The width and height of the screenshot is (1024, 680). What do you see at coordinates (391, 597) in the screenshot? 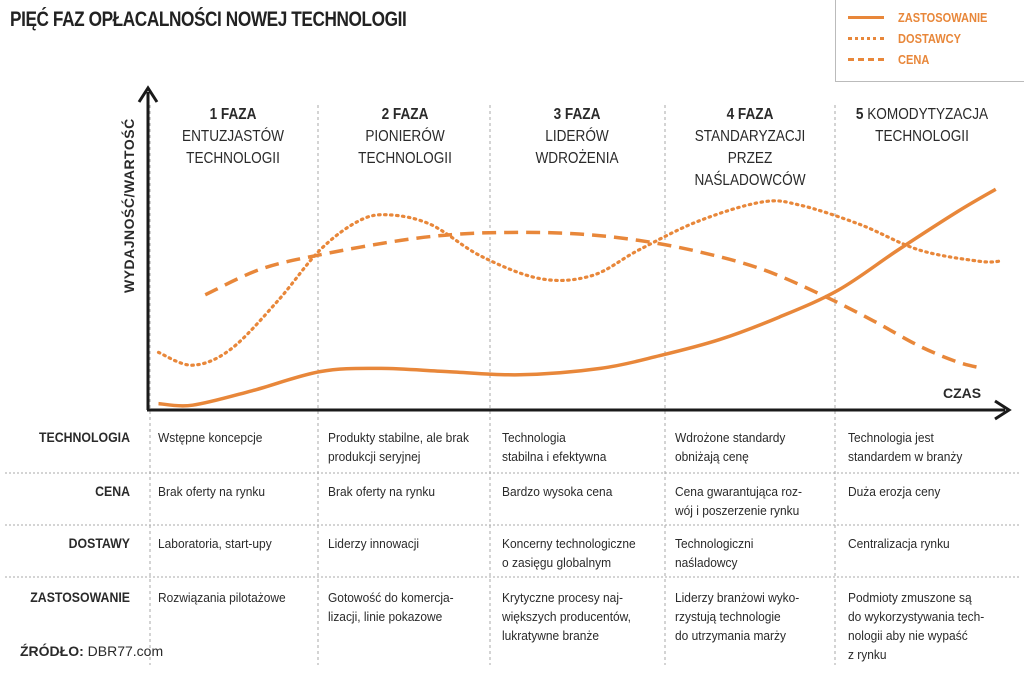
I see `cell-line: Gotowość do komercja-` at bounding box center [391, 597].